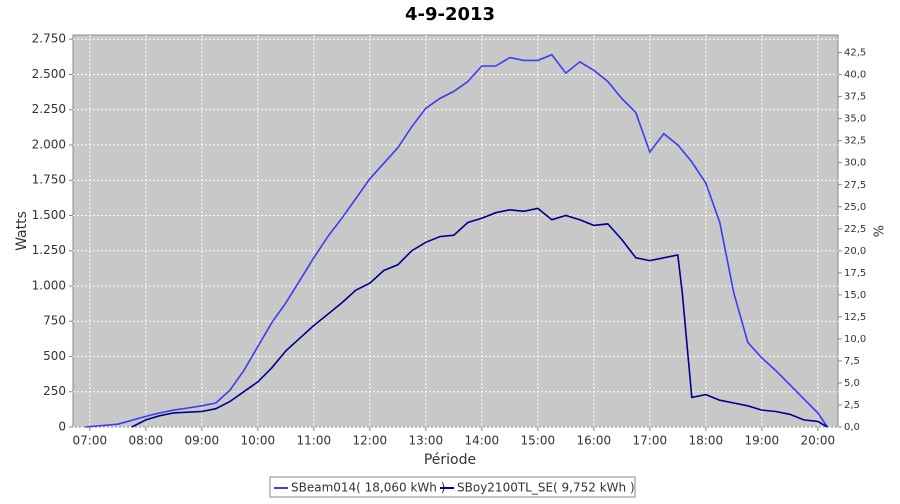 This screenshot has height=504, width=900. What do you see at coordinates (258, 441) in the screenshot?
I see `x-tick-label: 10:00` at bounding box center [258, 441].